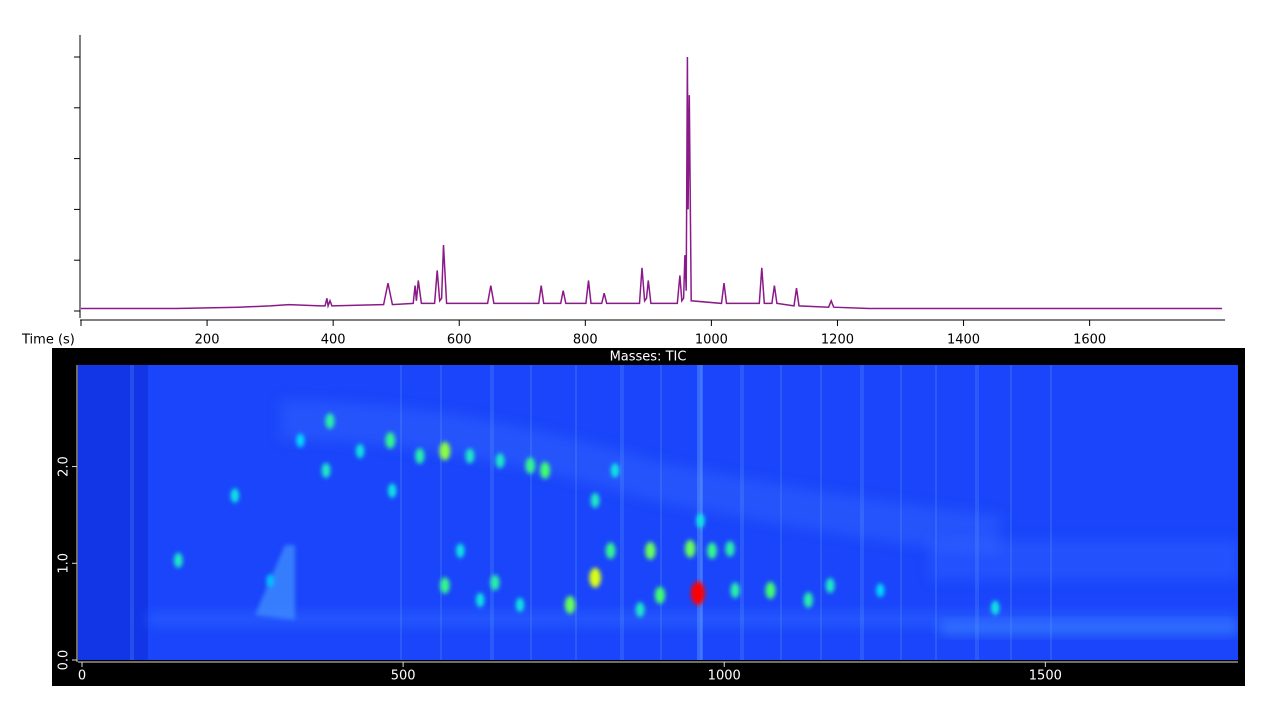  I want to click on heatmap-title: Masses: TIC, so click(648, 357).